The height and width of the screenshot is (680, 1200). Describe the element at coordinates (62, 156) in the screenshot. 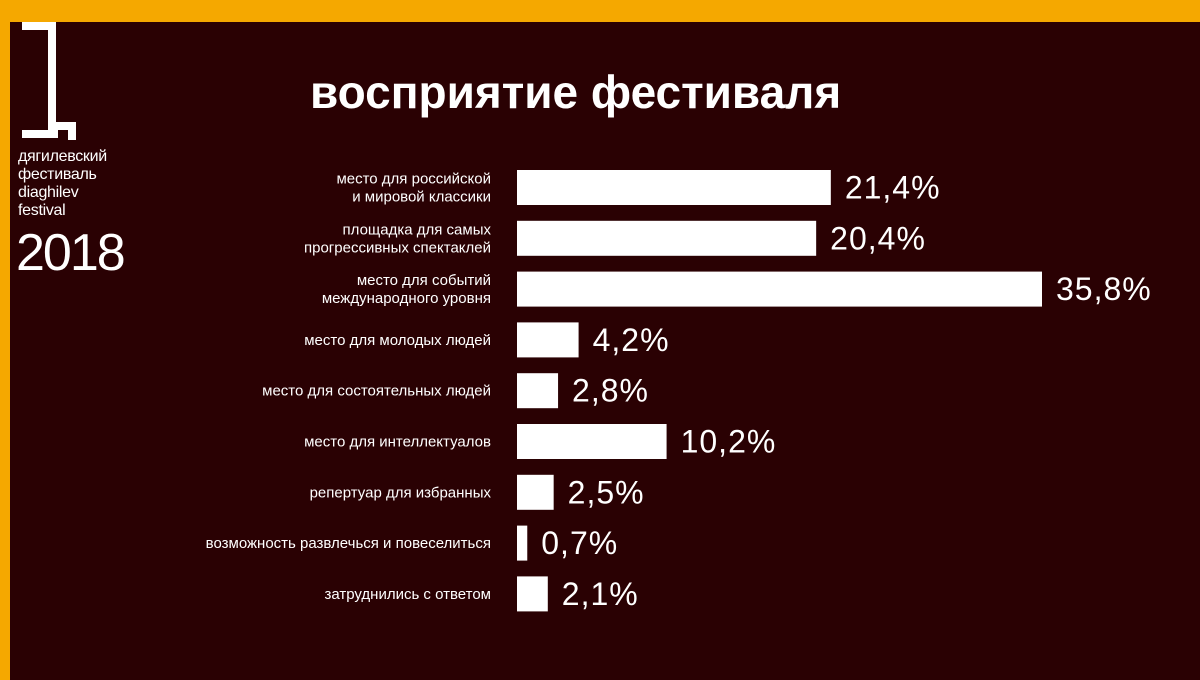

I see `logo-line-1: дягилевский` at that location.